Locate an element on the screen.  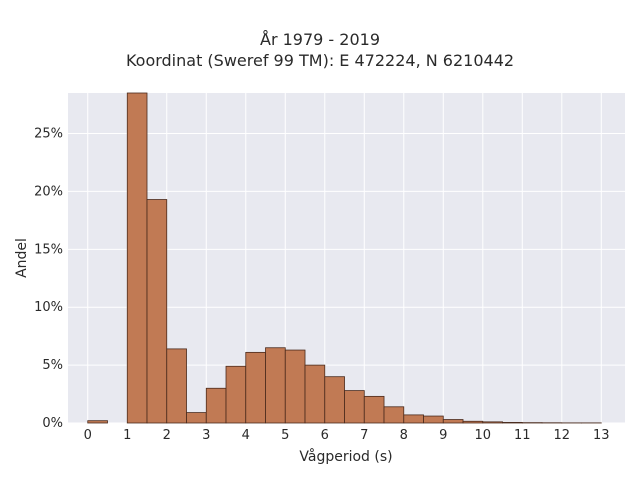
x-tick-label: 2 is located at coordinates (167, 435).